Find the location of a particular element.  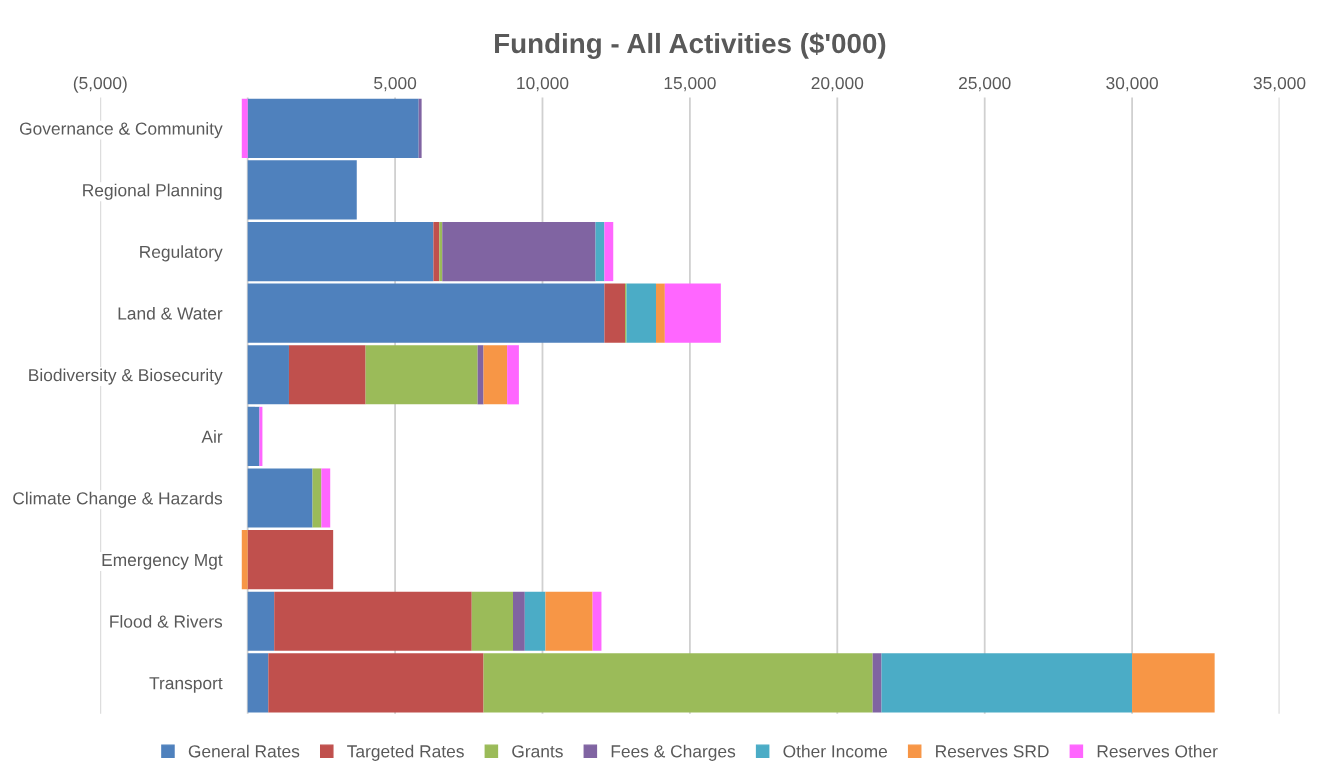

y-tick-label: Governance & Community is located at coordinates (121, 130).